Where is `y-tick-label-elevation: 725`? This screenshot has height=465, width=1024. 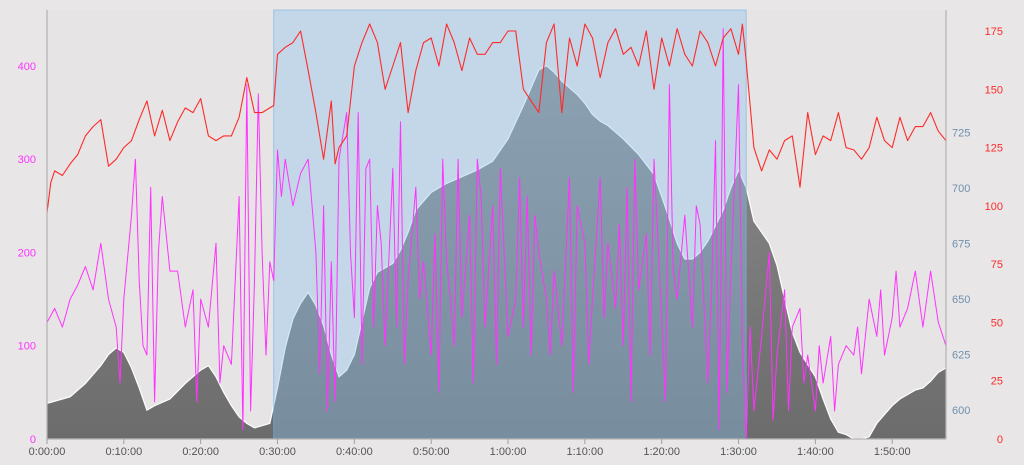 y-tick-label-elevation: 725 is located at coordinates (961, 133).